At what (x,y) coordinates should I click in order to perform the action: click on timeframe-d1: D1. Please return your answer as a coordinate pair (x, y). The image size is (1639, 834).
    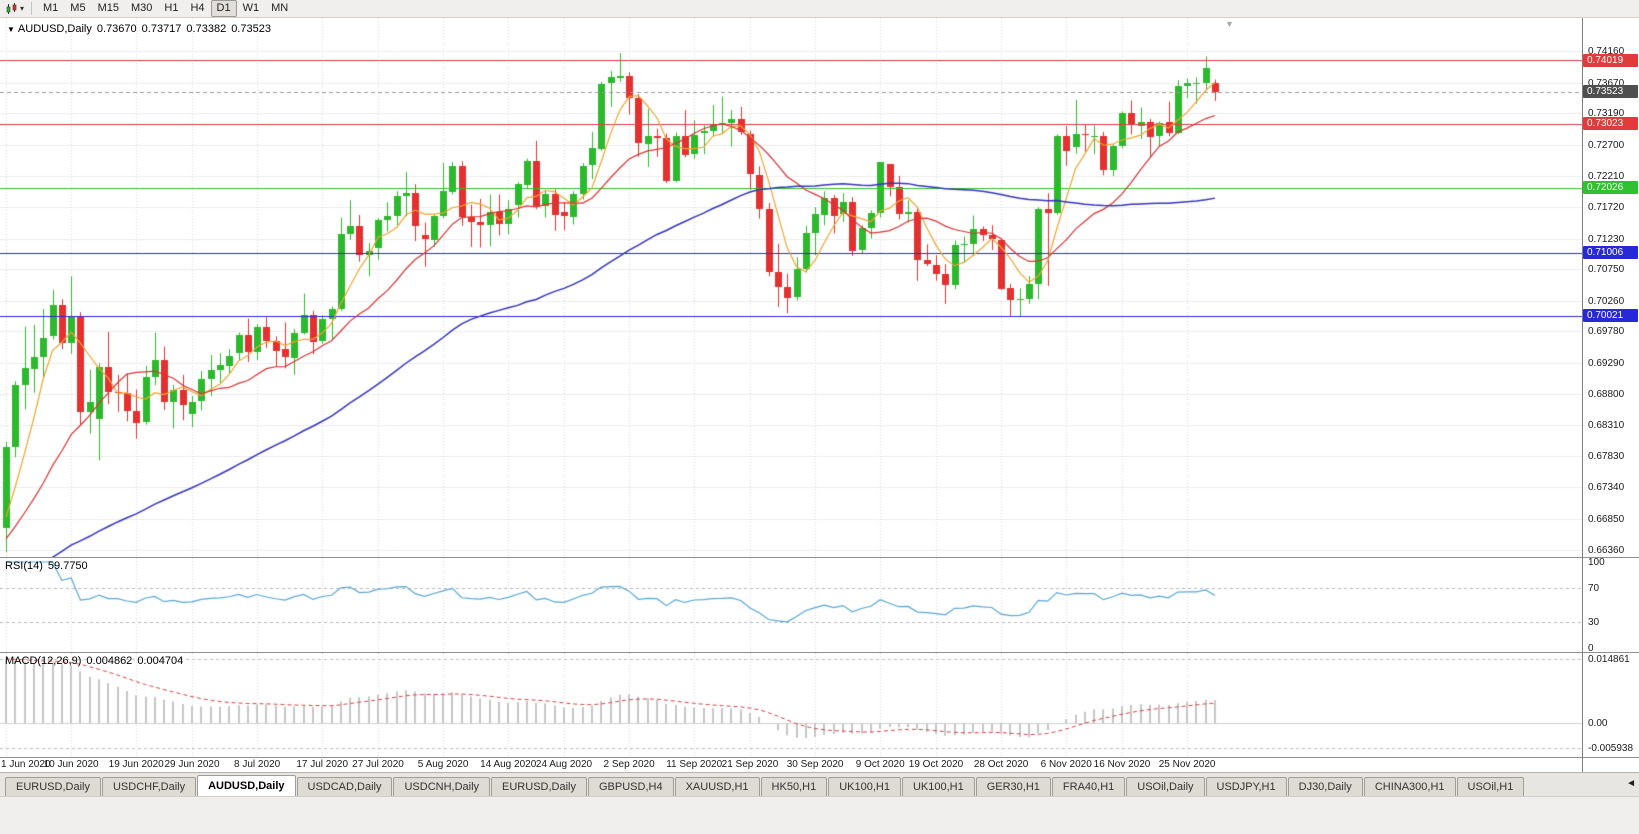
    Looking at the image, I should click on (223, 8).